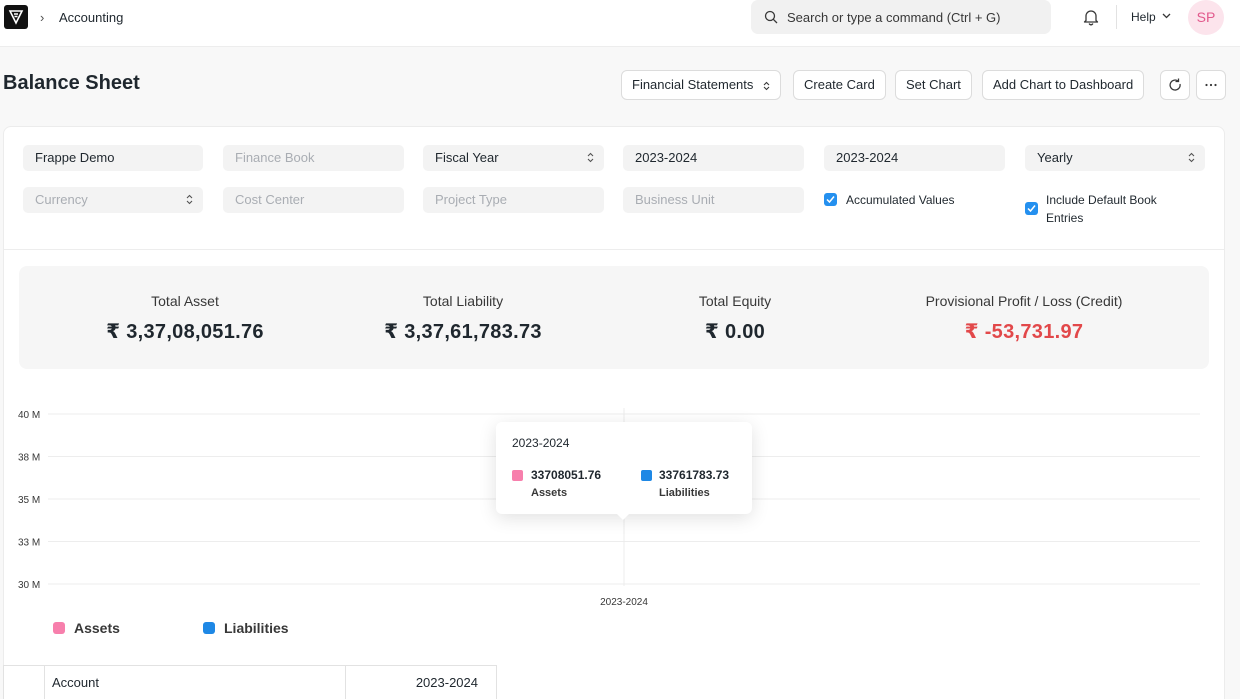  I want to click on finance-book-field: Finance Book, so click(313, 158).